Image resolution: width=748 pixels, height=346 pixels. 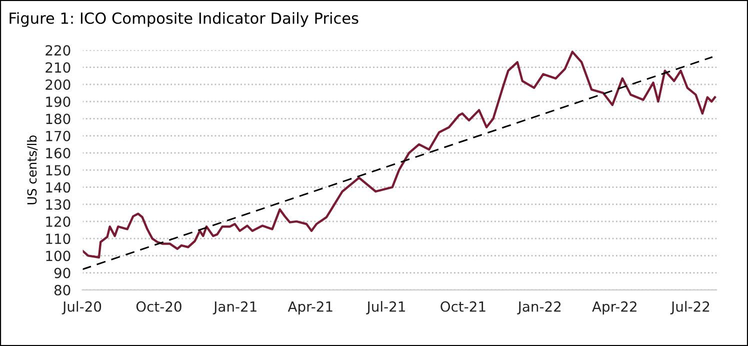 What do you see at coordinates (62, 273) in the screenshot?
I see `y-tick-label: 90` at bounding box center [62, 273].